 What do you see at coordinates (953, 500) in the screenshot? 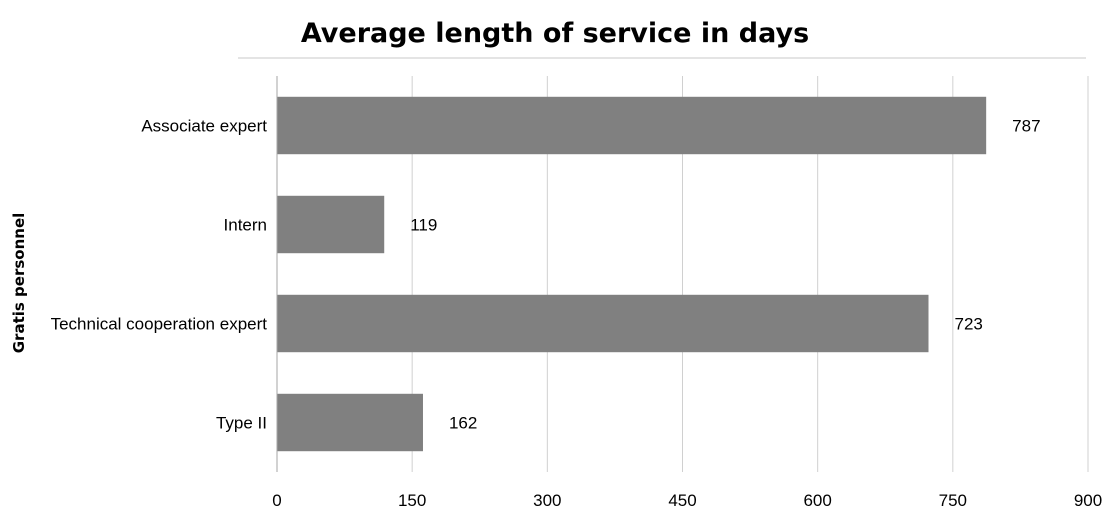
I see `x-tick-label: 750` at bounding box center [953, 500].